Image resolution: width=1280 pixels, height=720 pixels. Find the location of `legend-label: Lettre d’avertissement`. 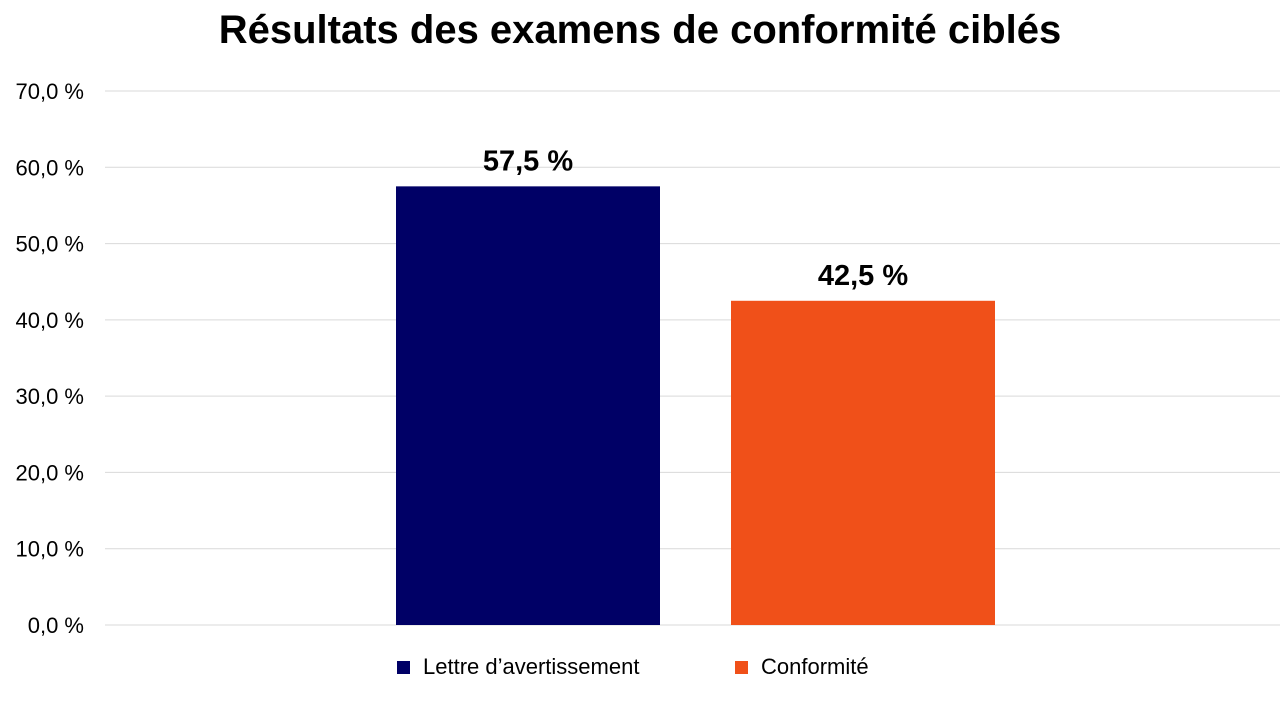

legend-label: Lettre d’avertissement is located at coordinates (531, 666).